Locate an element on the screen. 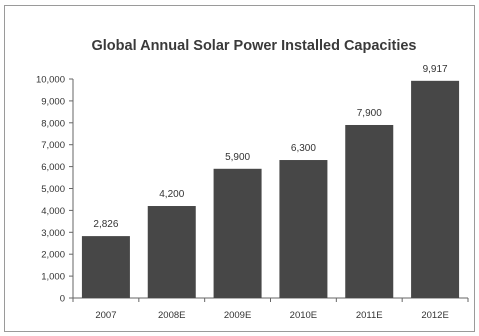  data-label-2008E: 4,200 is located at coordinates (171, 194).